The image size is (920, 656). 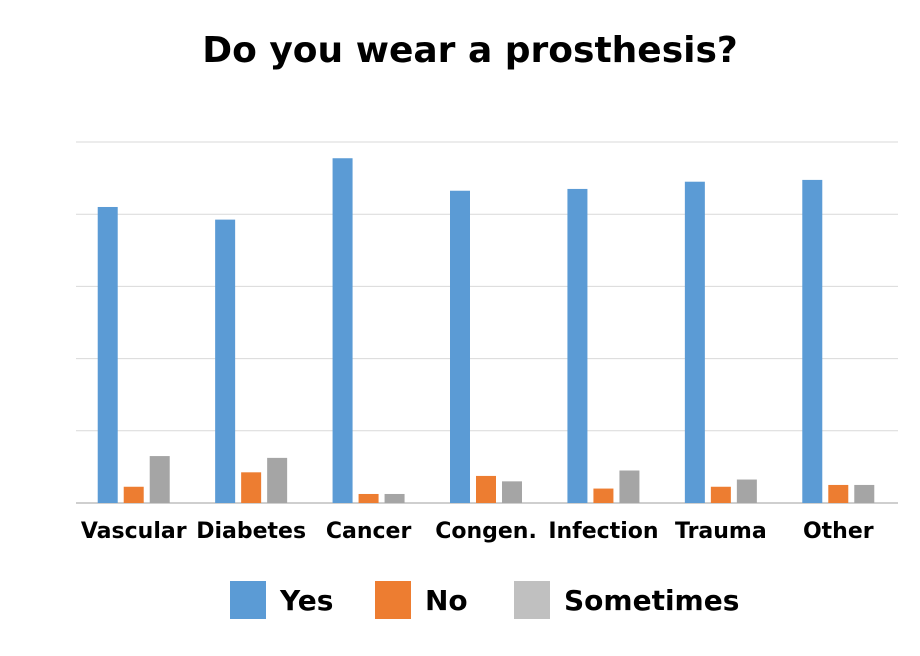 I want to click on legend: Yes No Sometimes, so click(x=460, y=603).